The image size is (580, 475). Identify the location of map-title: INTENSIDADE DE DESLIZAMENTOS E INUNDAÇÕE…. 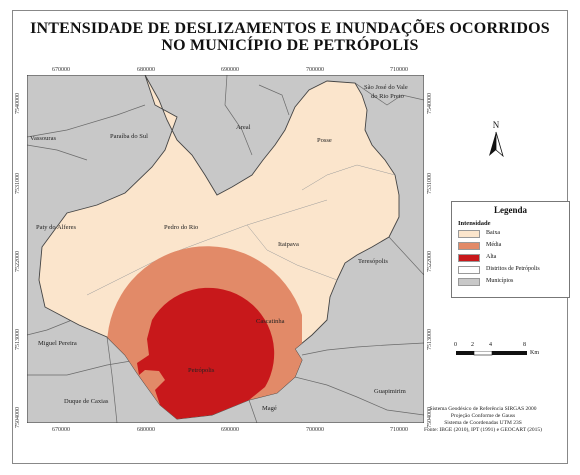
(290, 37).